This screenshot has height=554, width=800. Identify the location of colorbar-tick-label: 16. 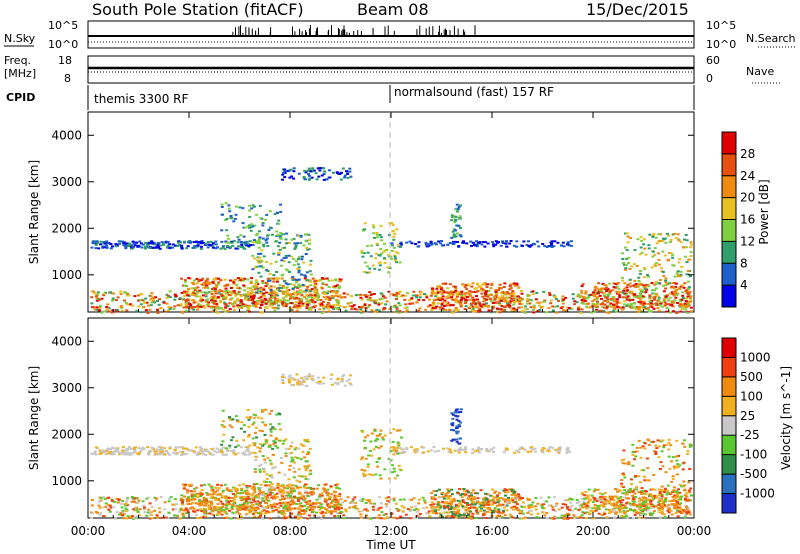
(747, 220).